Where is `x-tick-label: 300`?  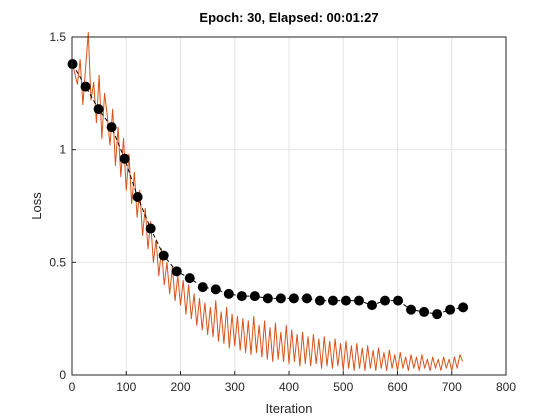 x-tick-label: 300 is located at coordinates (235, 387).